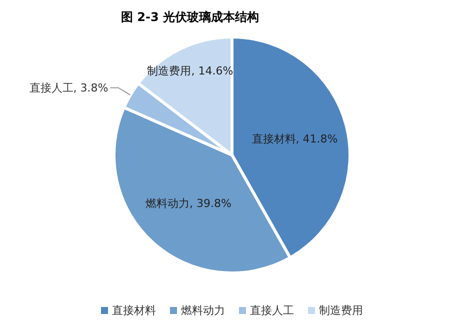  What do you see at coordinates (295, 139) in the screenshot?
I see `data-label: 直接材料, 41.8%` at bounding box center [295, 139].